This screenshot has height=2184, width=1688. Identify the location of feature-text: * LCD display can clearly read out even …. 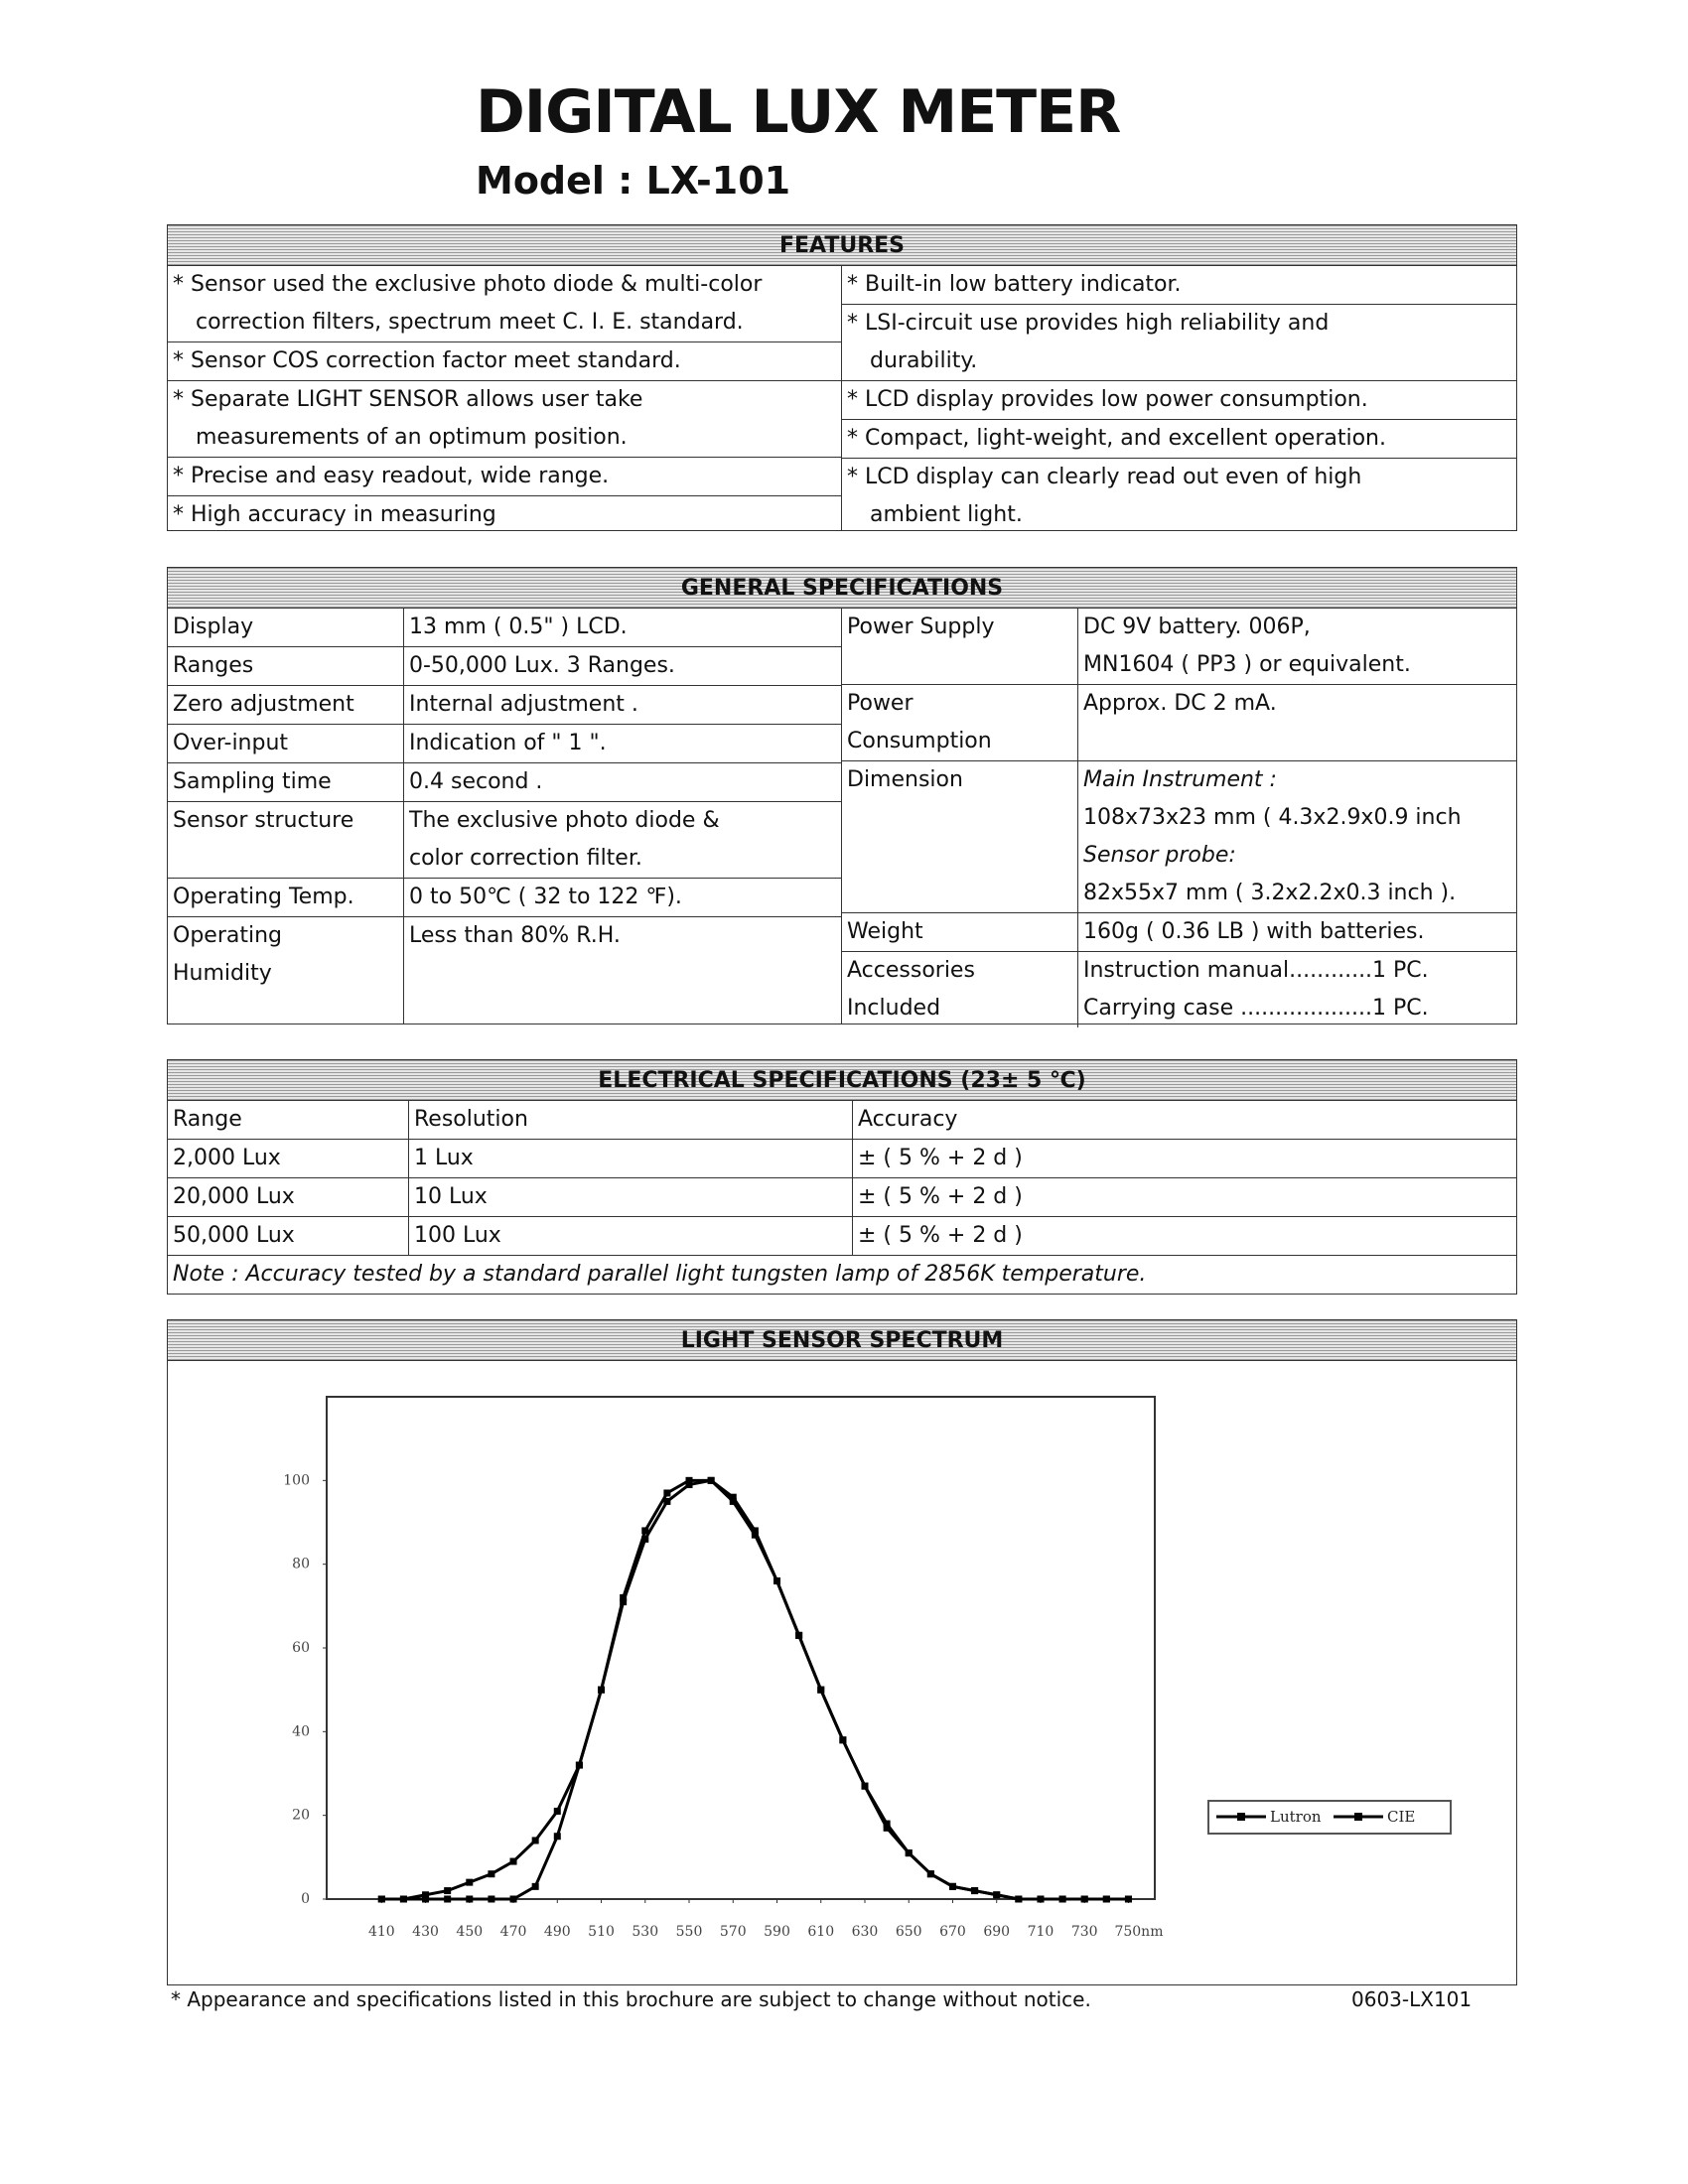
(1104, 477).